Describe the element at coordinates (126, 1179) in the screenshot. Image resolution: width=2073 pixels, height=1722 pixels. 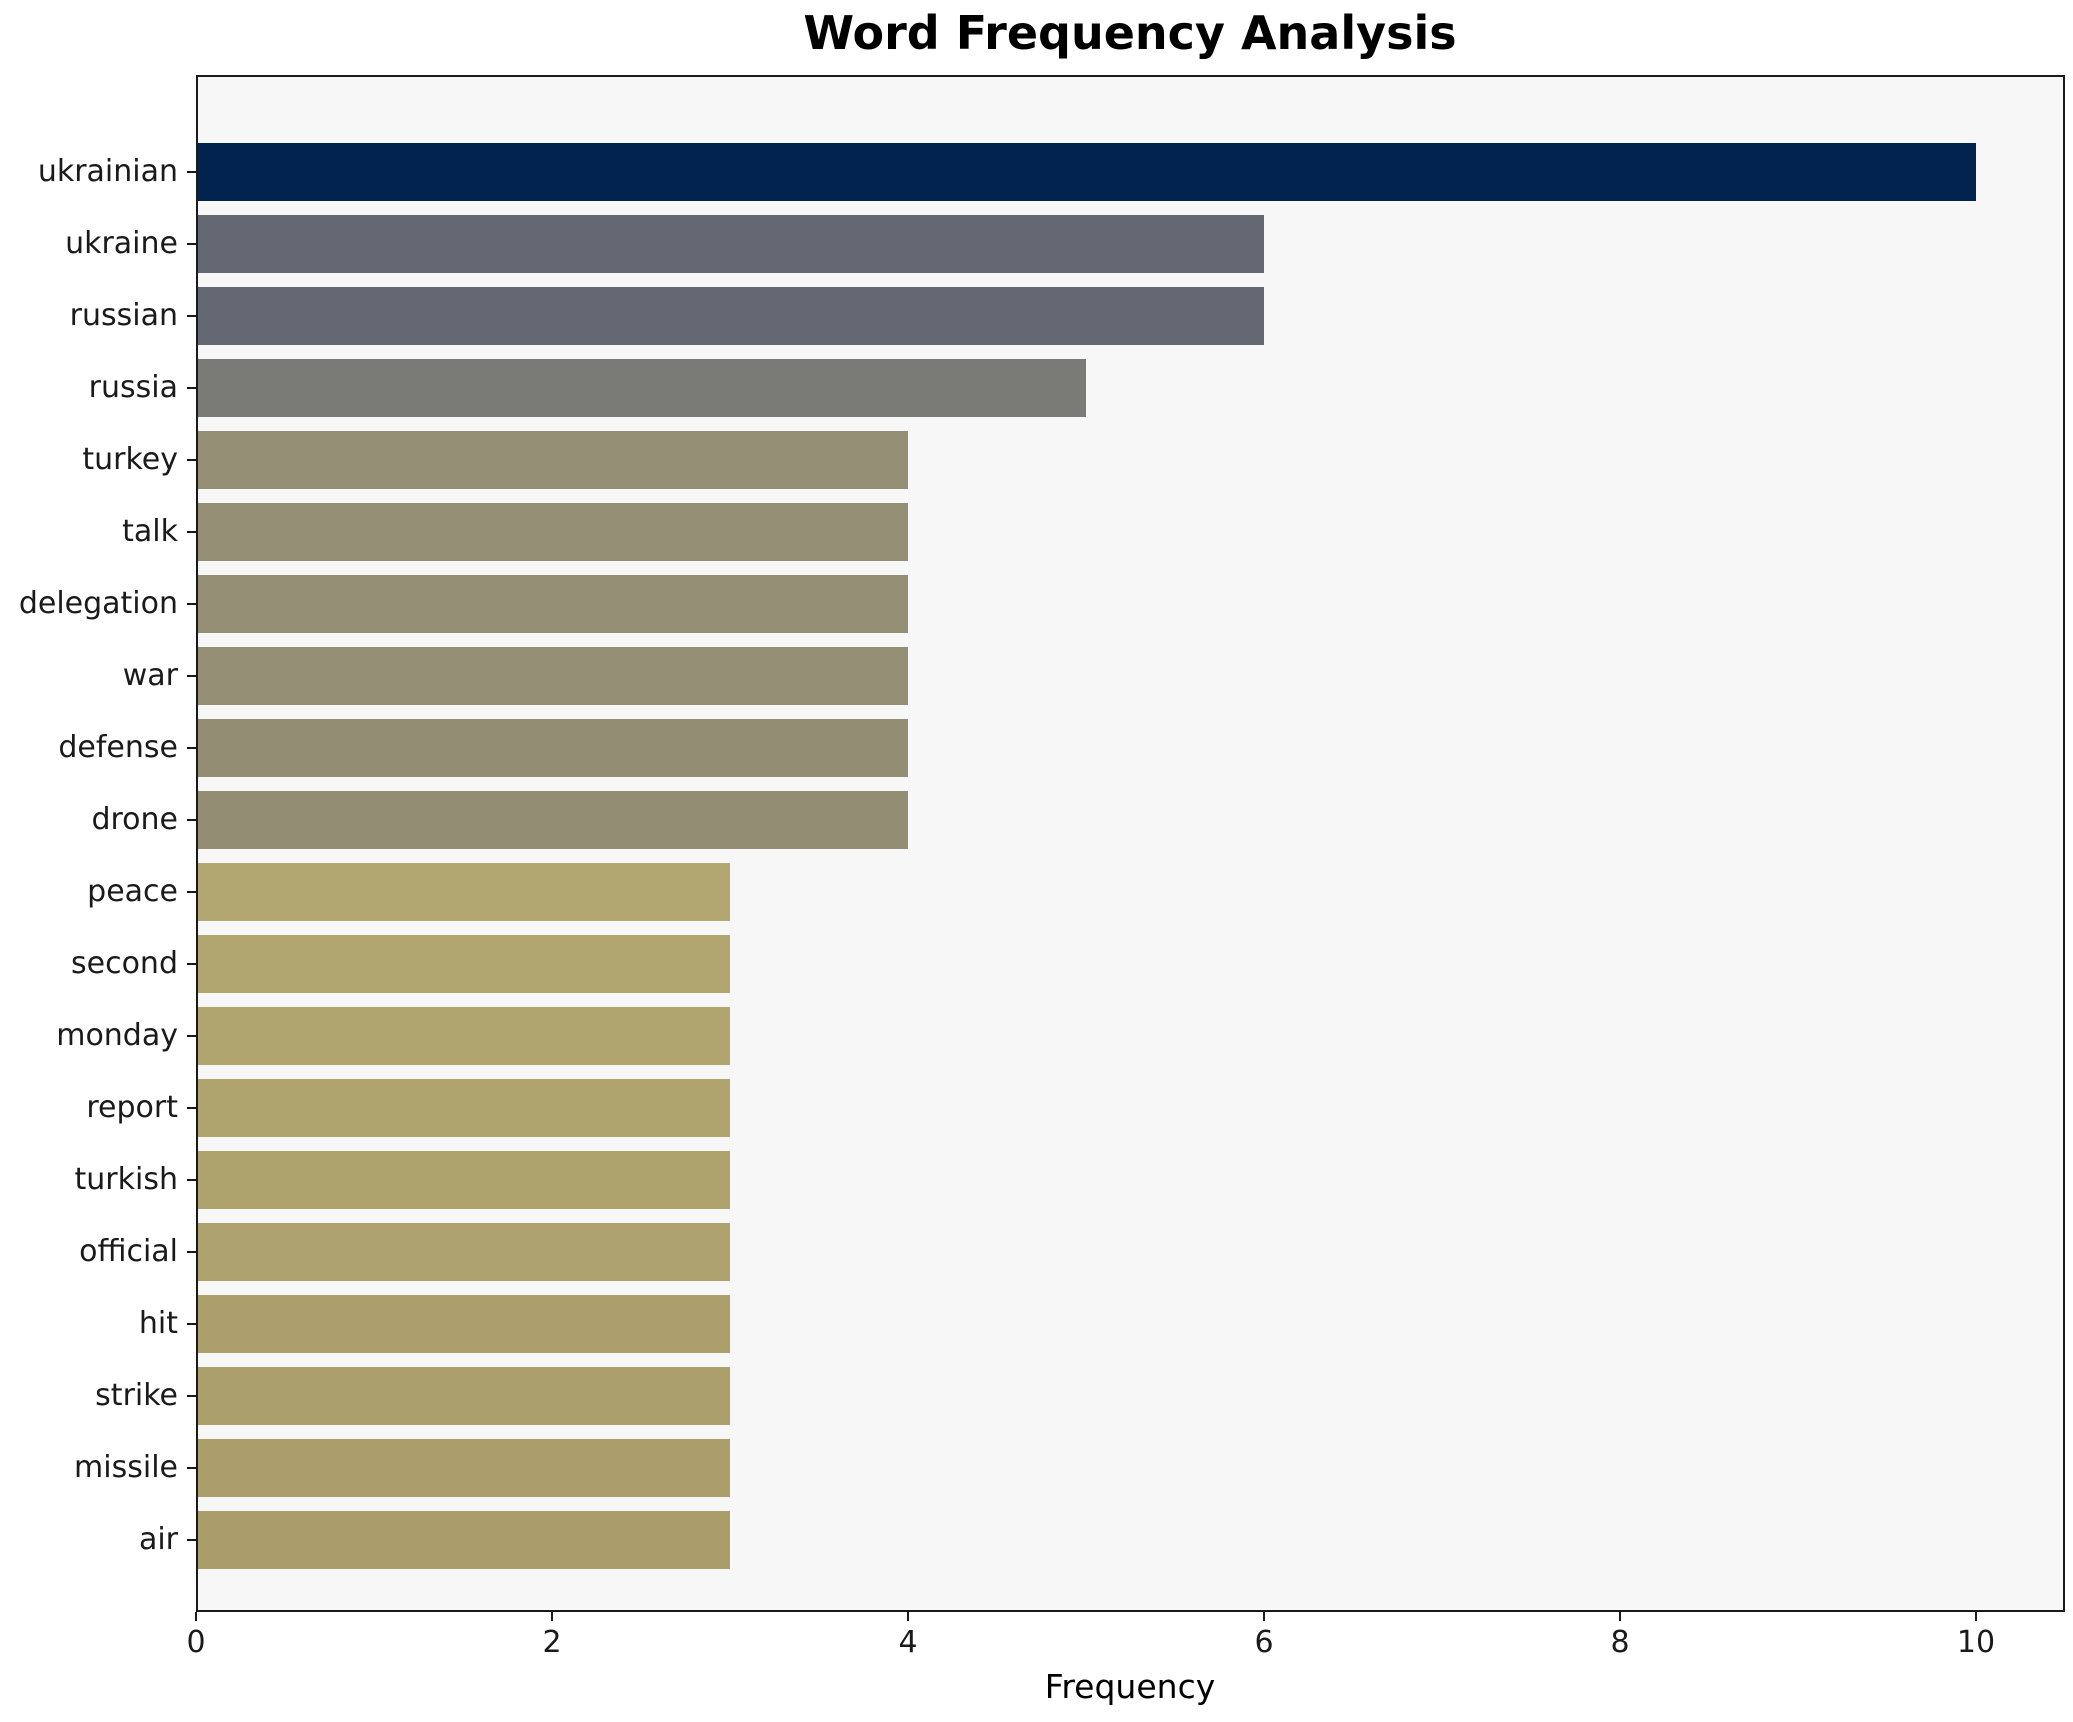
I see `y-tick-label: turkish` at that location.